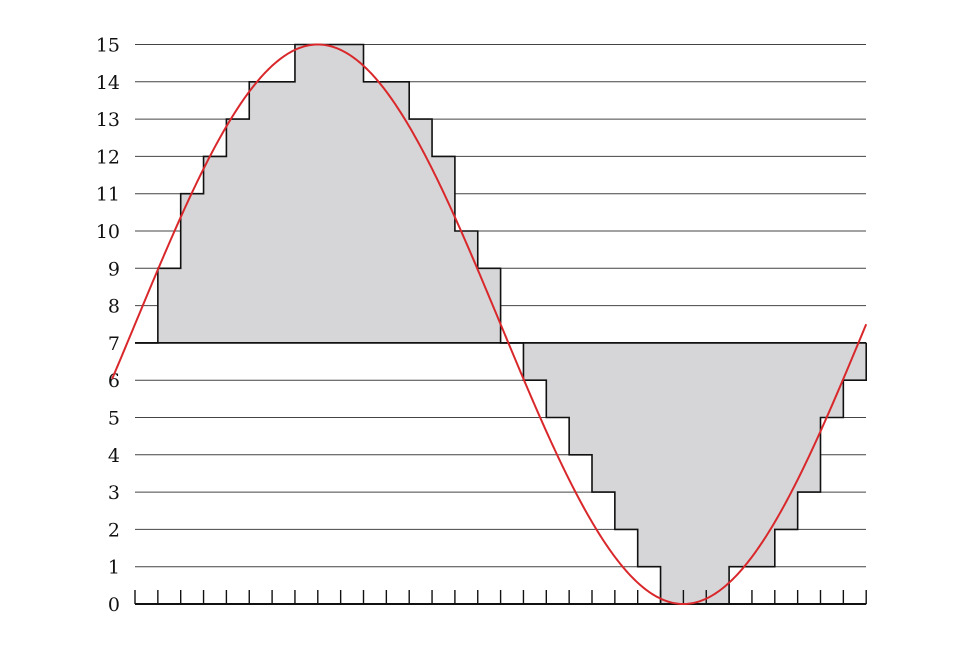 The image size is (970, 649). What do you see at coordinates (108, 195) in the screenshot?
I see `y-tick-label-11: 11` at bounding box center [108, 195].